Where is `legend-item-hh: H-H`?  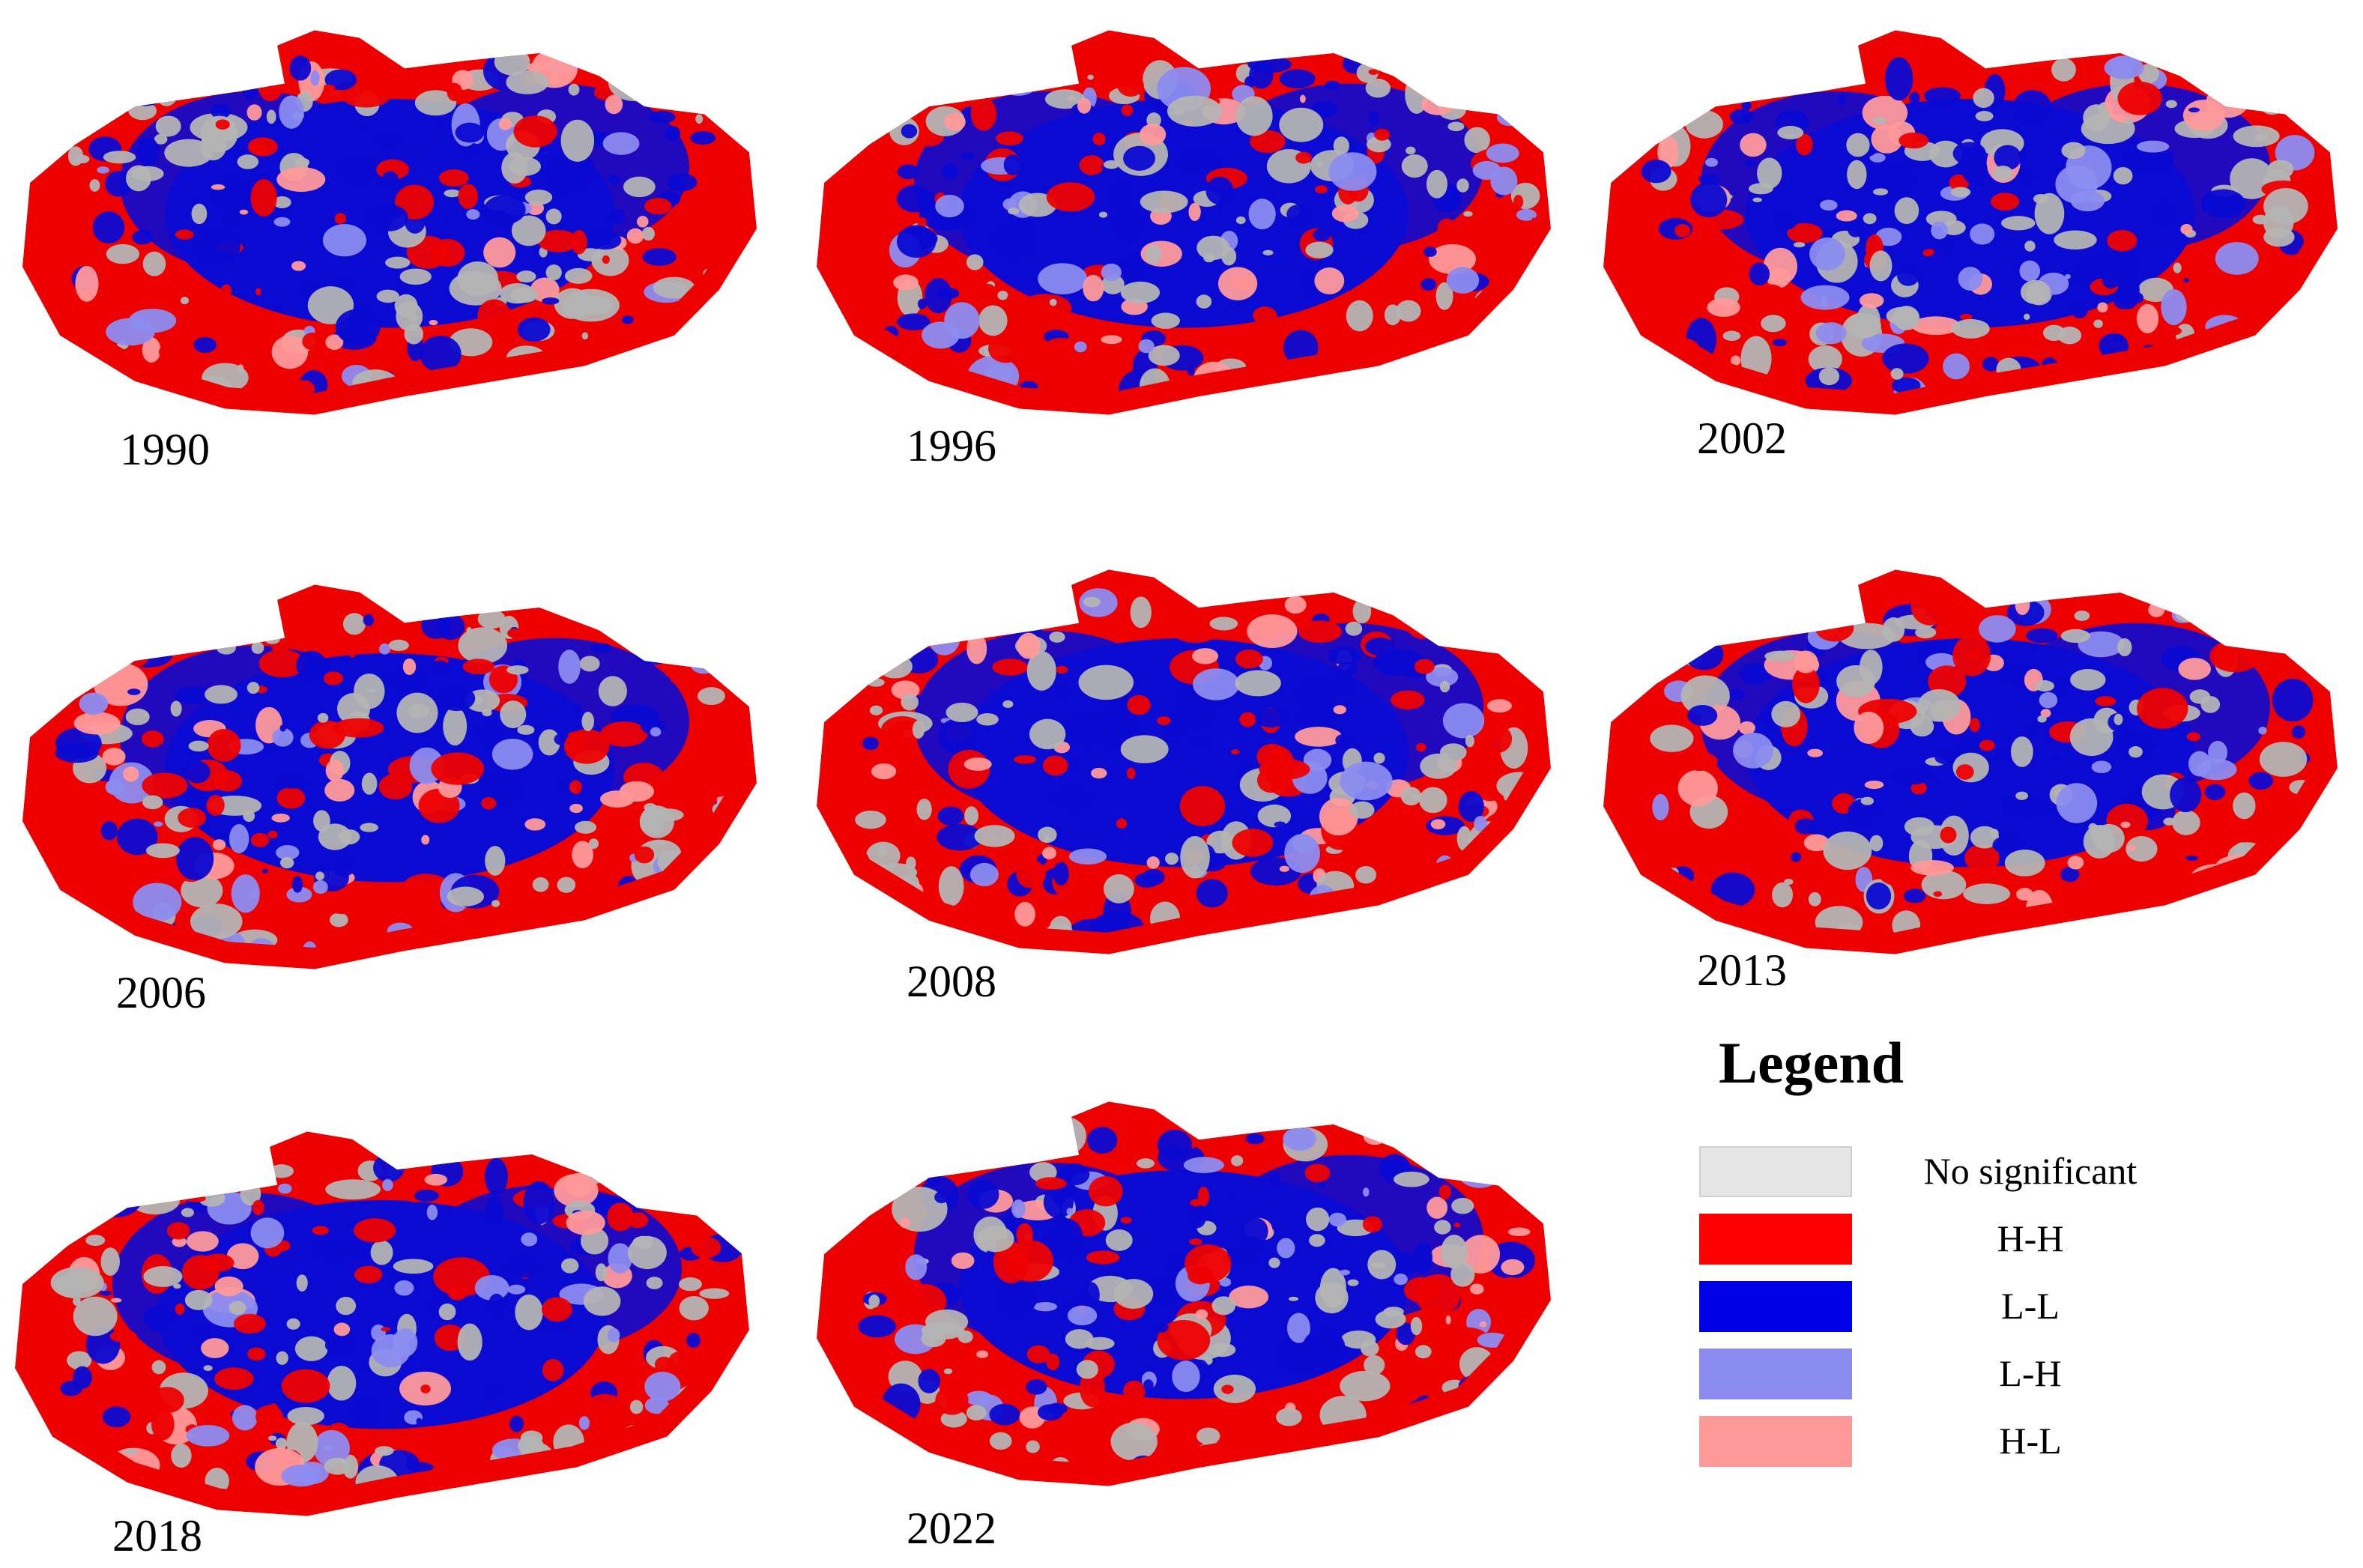
legend-item-hh: H-H is located at coordinates (1948, 1240).